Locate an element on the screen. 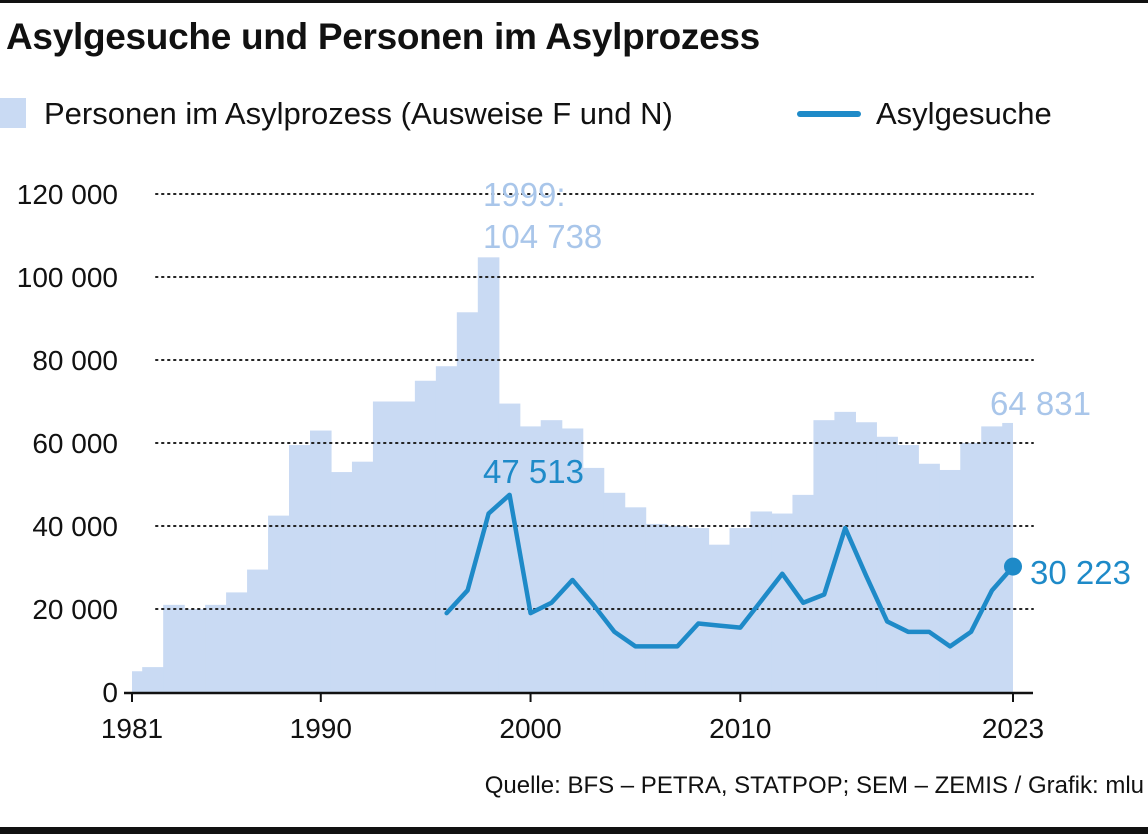 This screenshot has height=837, width=1148. area-bar-2010 is located at coordinates (740, 610).